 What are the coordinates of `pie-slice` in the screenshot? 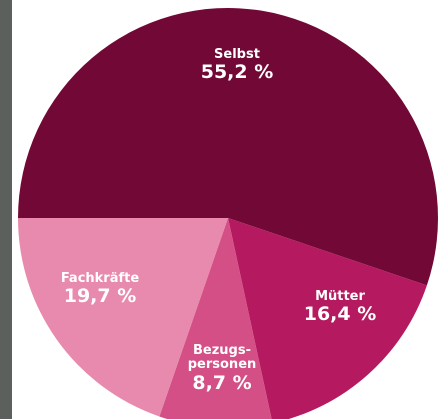 It's located at (215, 318).